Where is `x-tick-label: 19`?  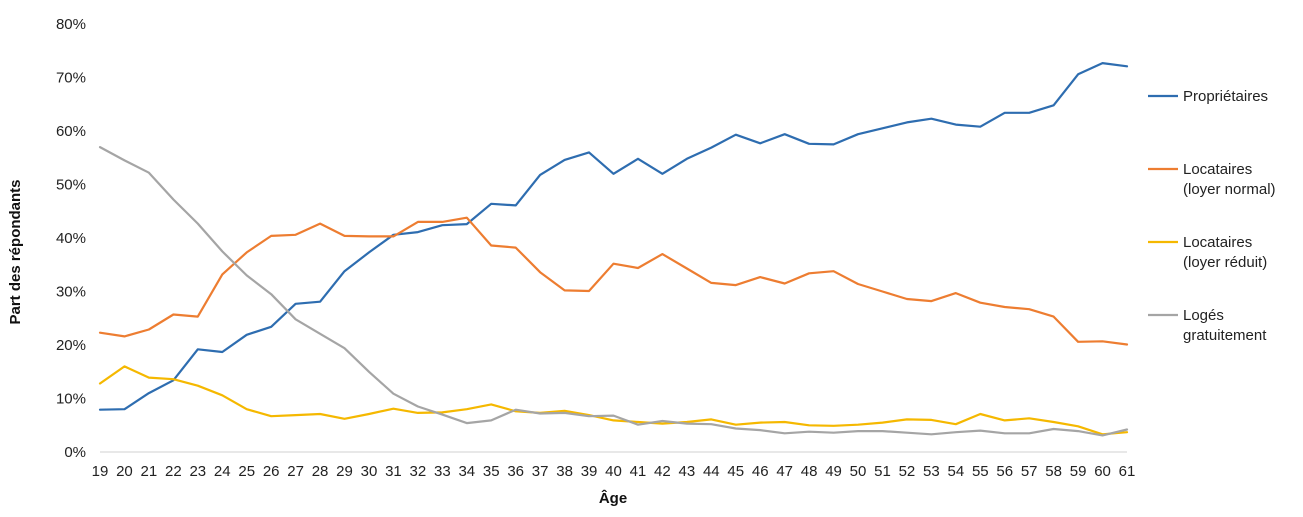 x-tick-label: 19 is located at coordinates (100, 471).